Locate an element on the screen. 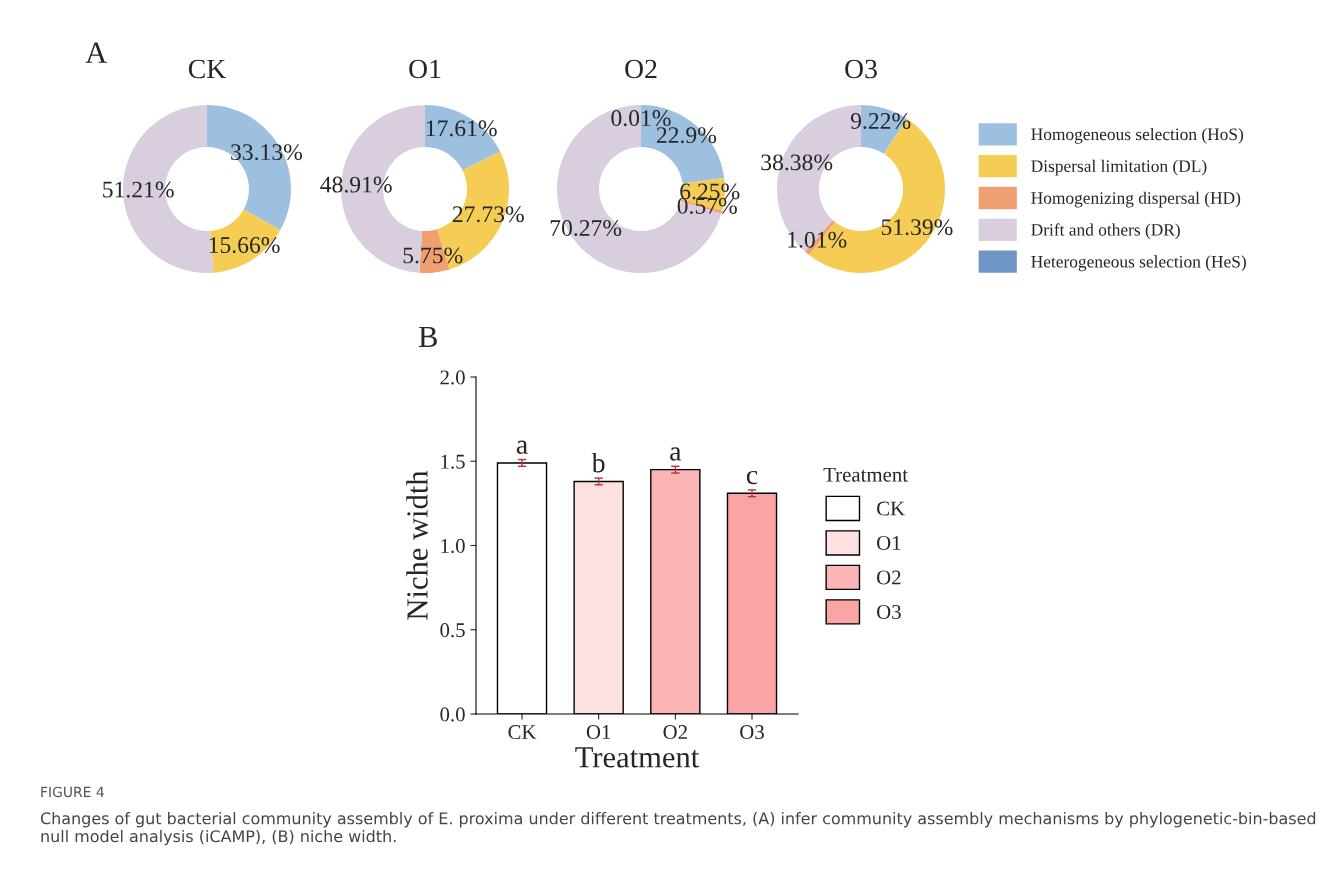 This screenshot has width=1328, height=872. caption: FIGURE 4 is located at coordinates (72, 792).